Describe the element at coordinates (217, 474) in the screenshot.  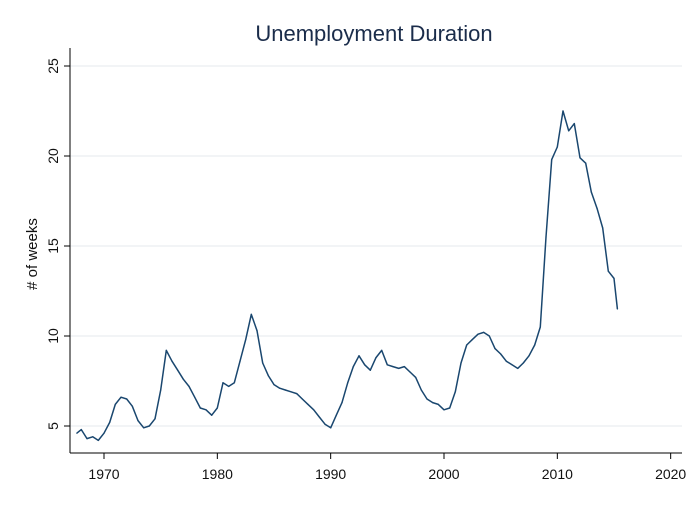
I see `x-tick-label: 1980` at that location.